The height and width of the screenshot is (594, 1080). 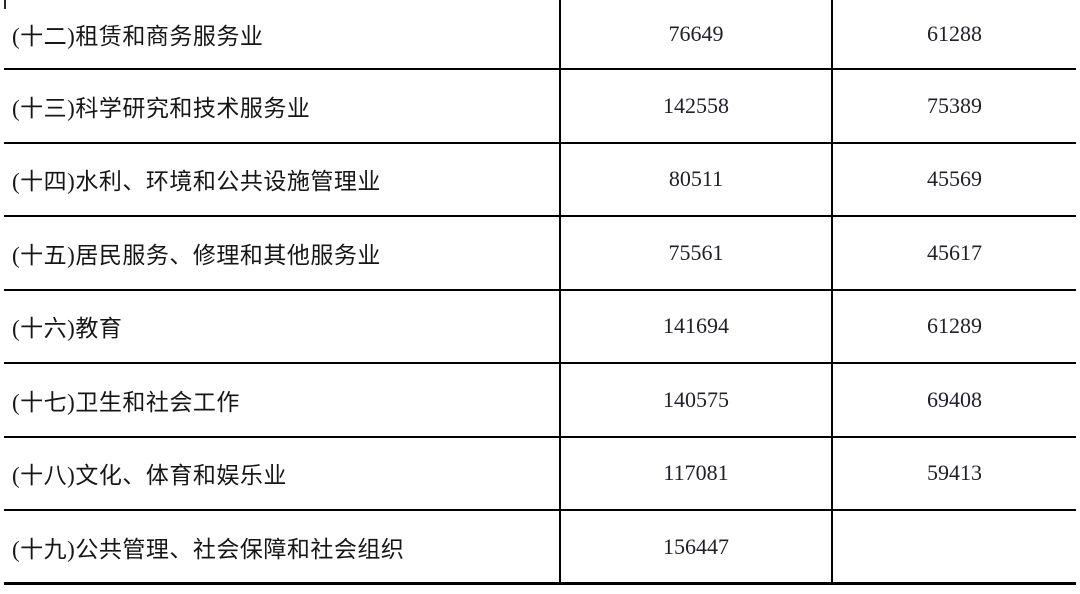 I want to click on value-cell-1: 156447, so click(x=695, y=547).